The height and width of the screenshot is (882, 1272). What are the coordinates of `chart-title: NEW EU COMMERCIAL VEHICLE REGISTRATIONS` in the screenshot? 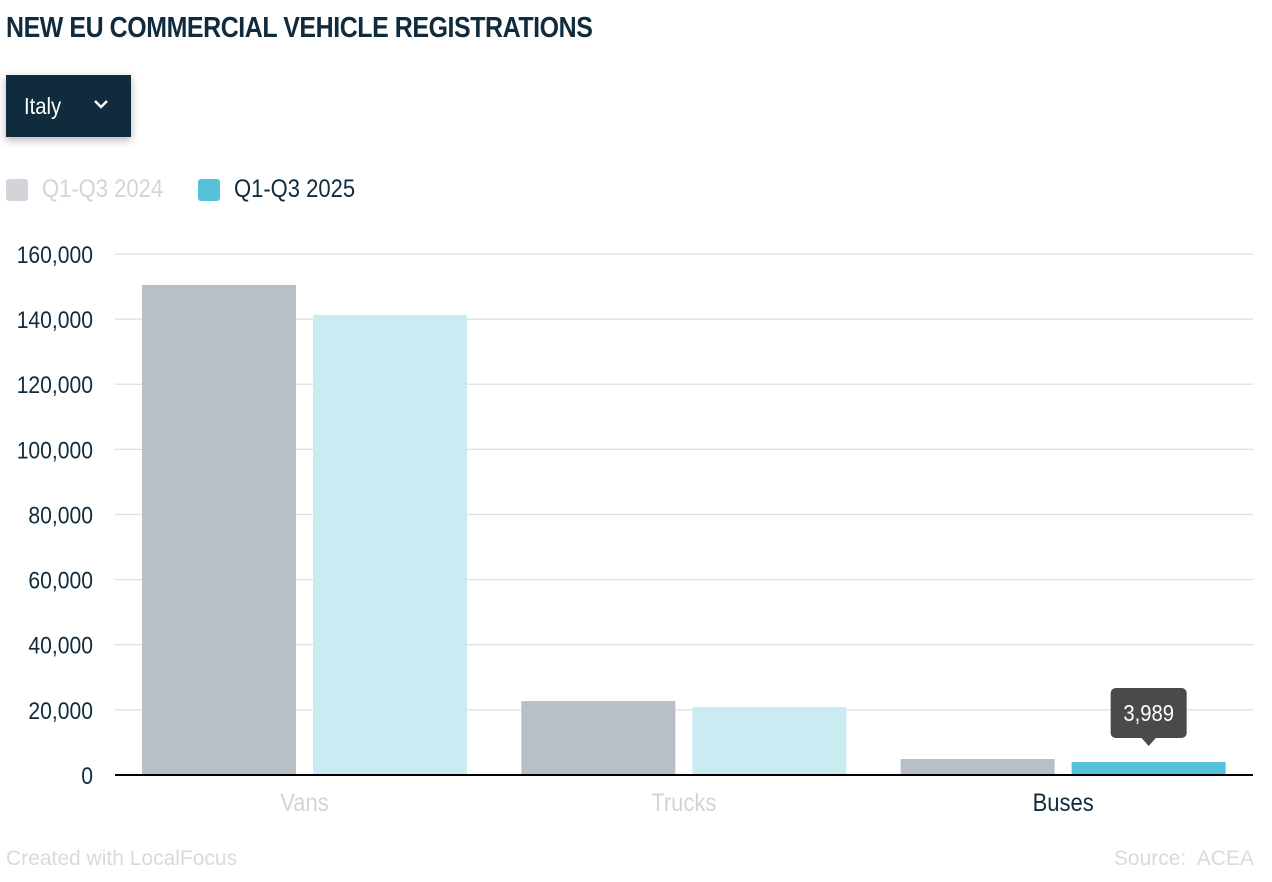 It's located at (299, 28).